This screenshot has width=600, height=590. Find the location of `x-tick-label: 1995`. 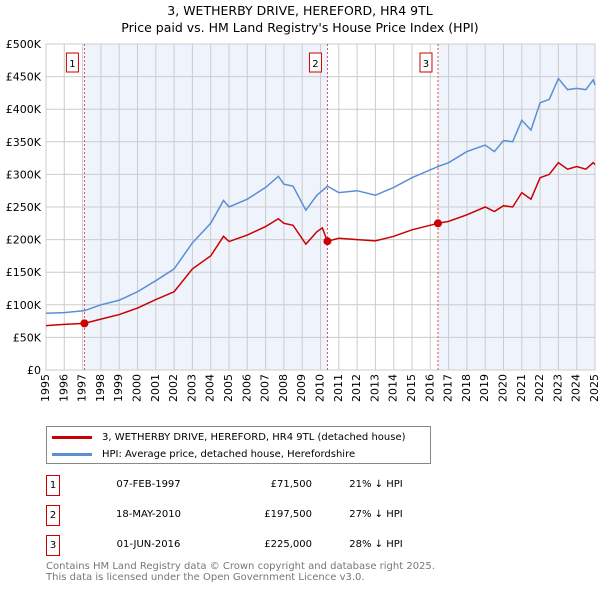

x-tick-label: 1995 is located at coordinates (45, 388).